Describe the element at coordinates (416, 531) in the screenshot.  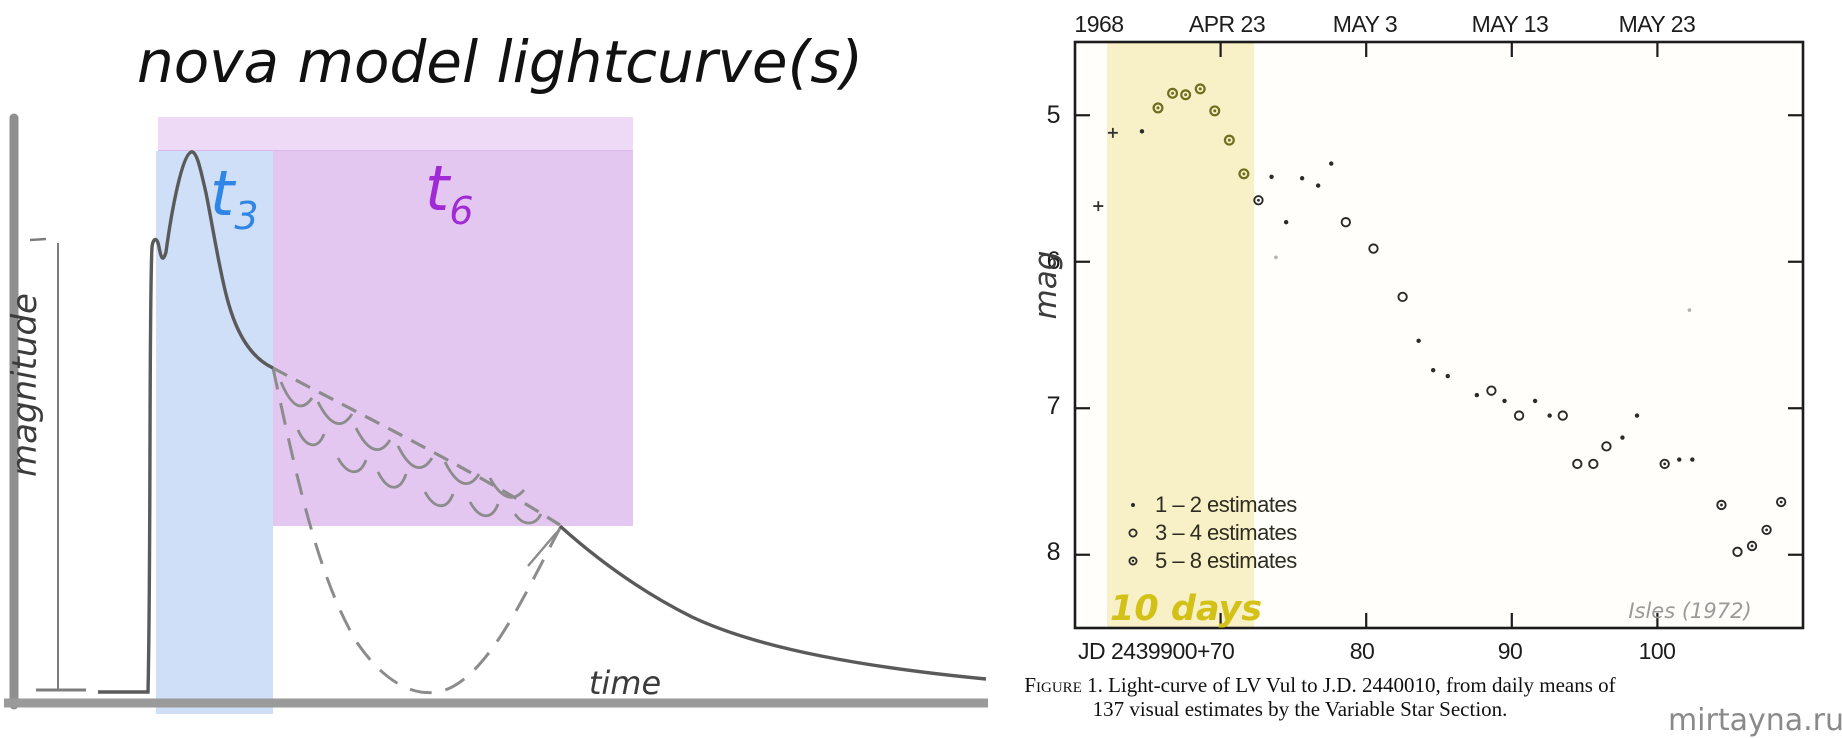
I see `dashed-dust-dip` at that location.